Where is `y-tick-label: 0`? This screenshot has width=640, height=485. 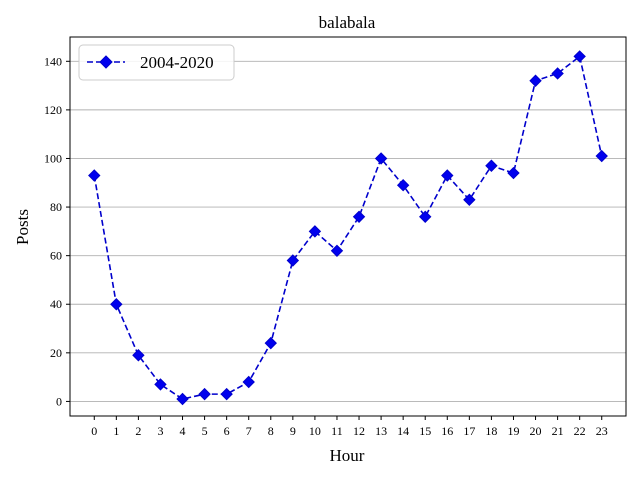 y-tick-label: 0 is located at coordinates (59, 401).